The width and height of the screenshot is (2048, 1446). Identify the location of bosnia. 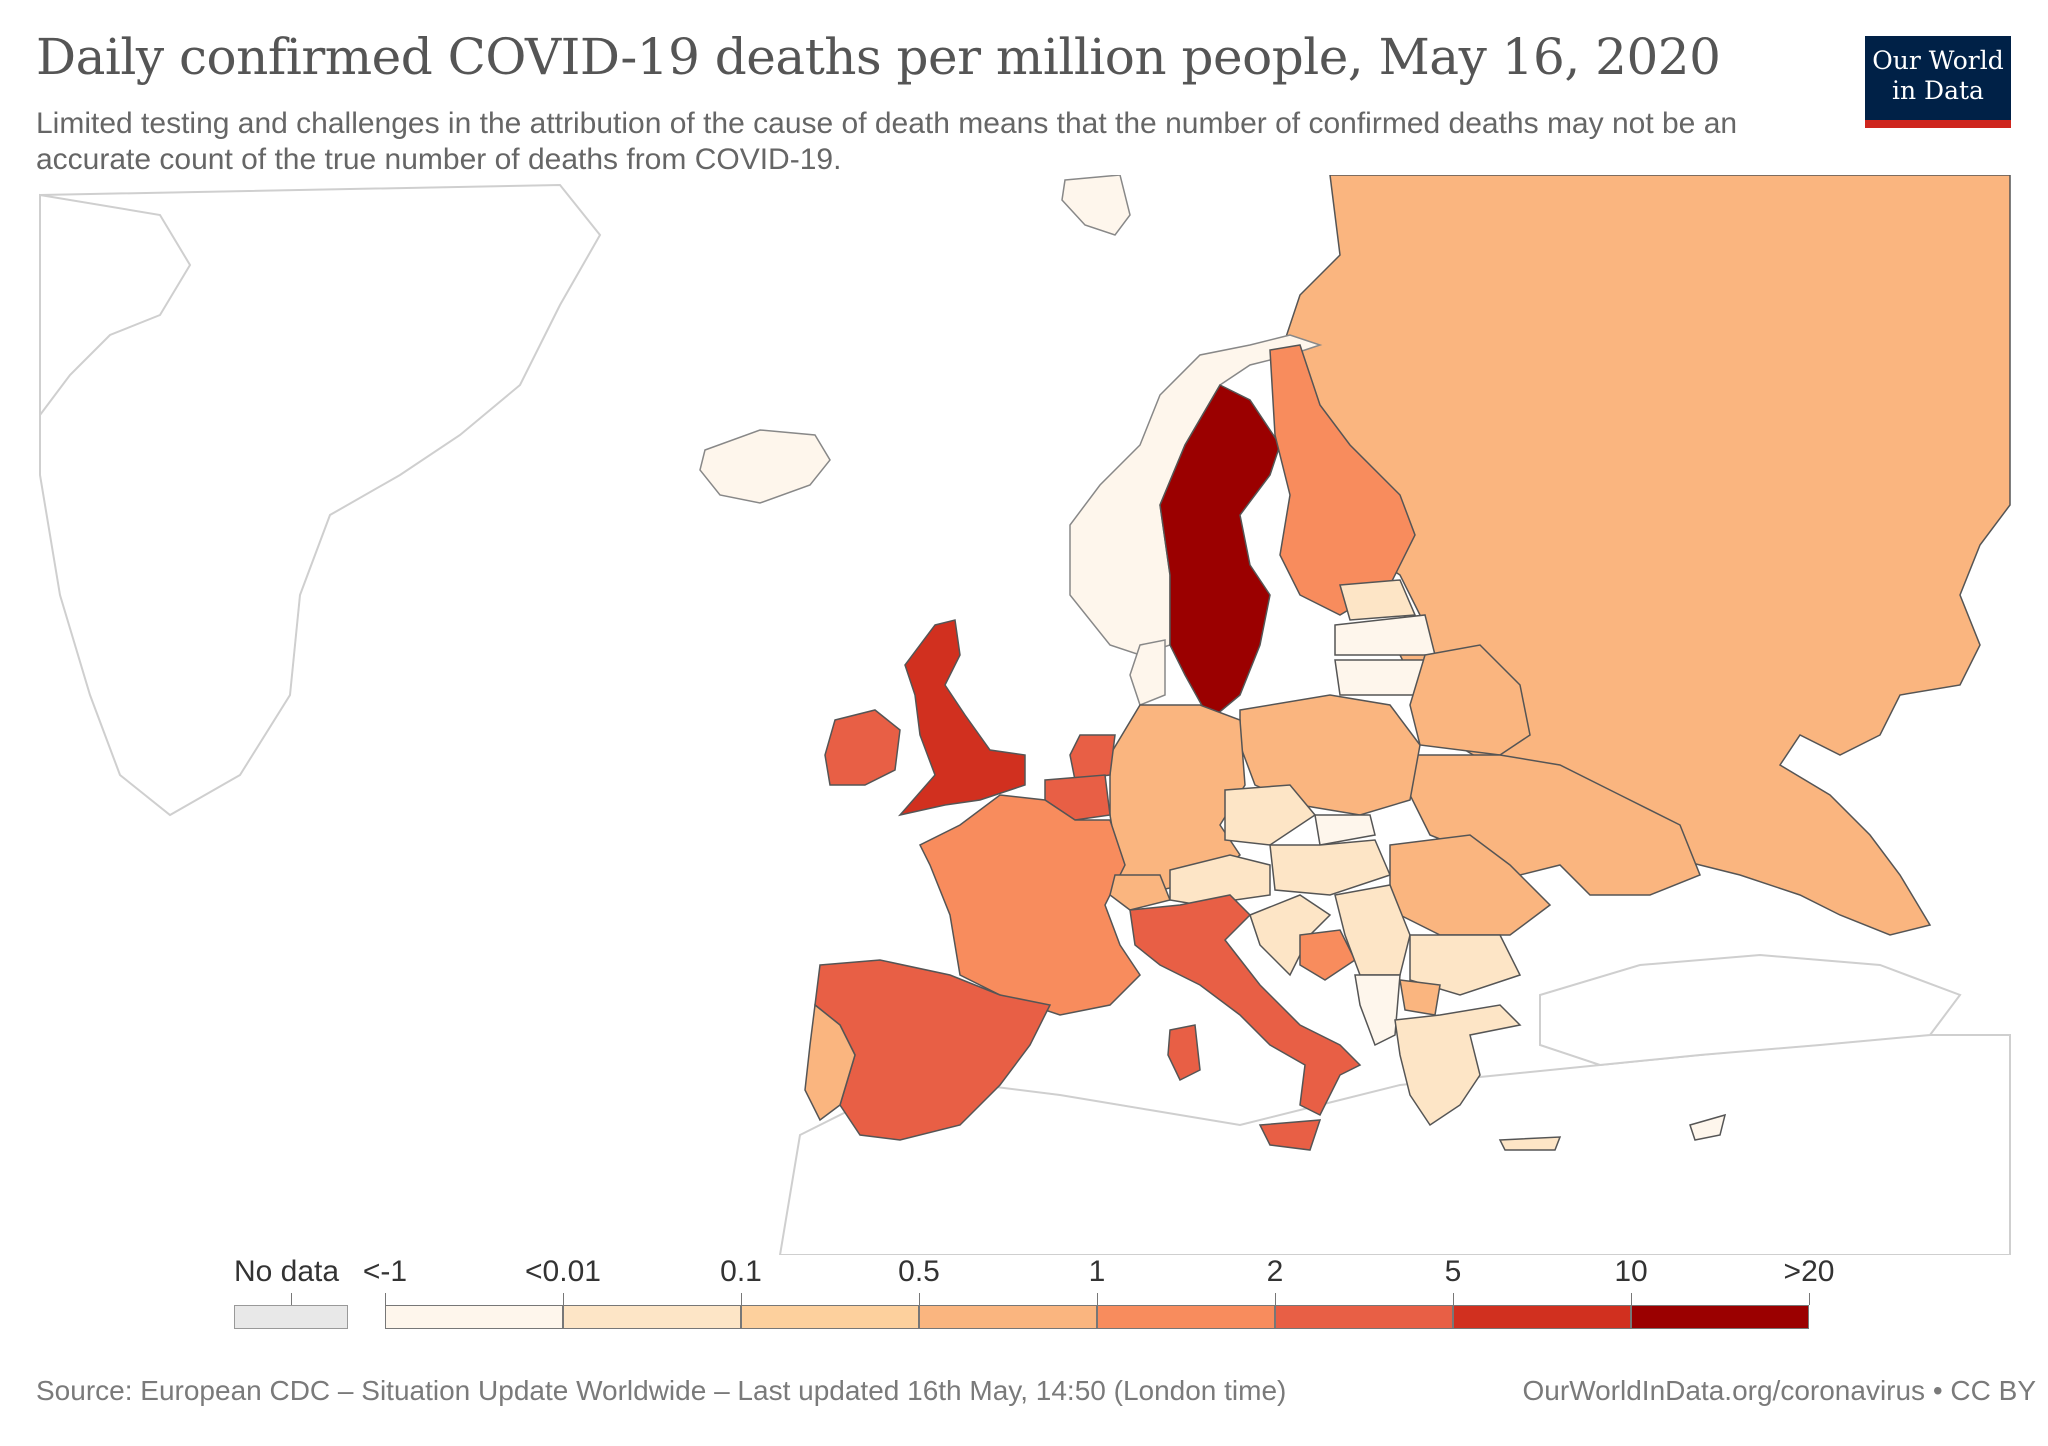
(1327, 955).